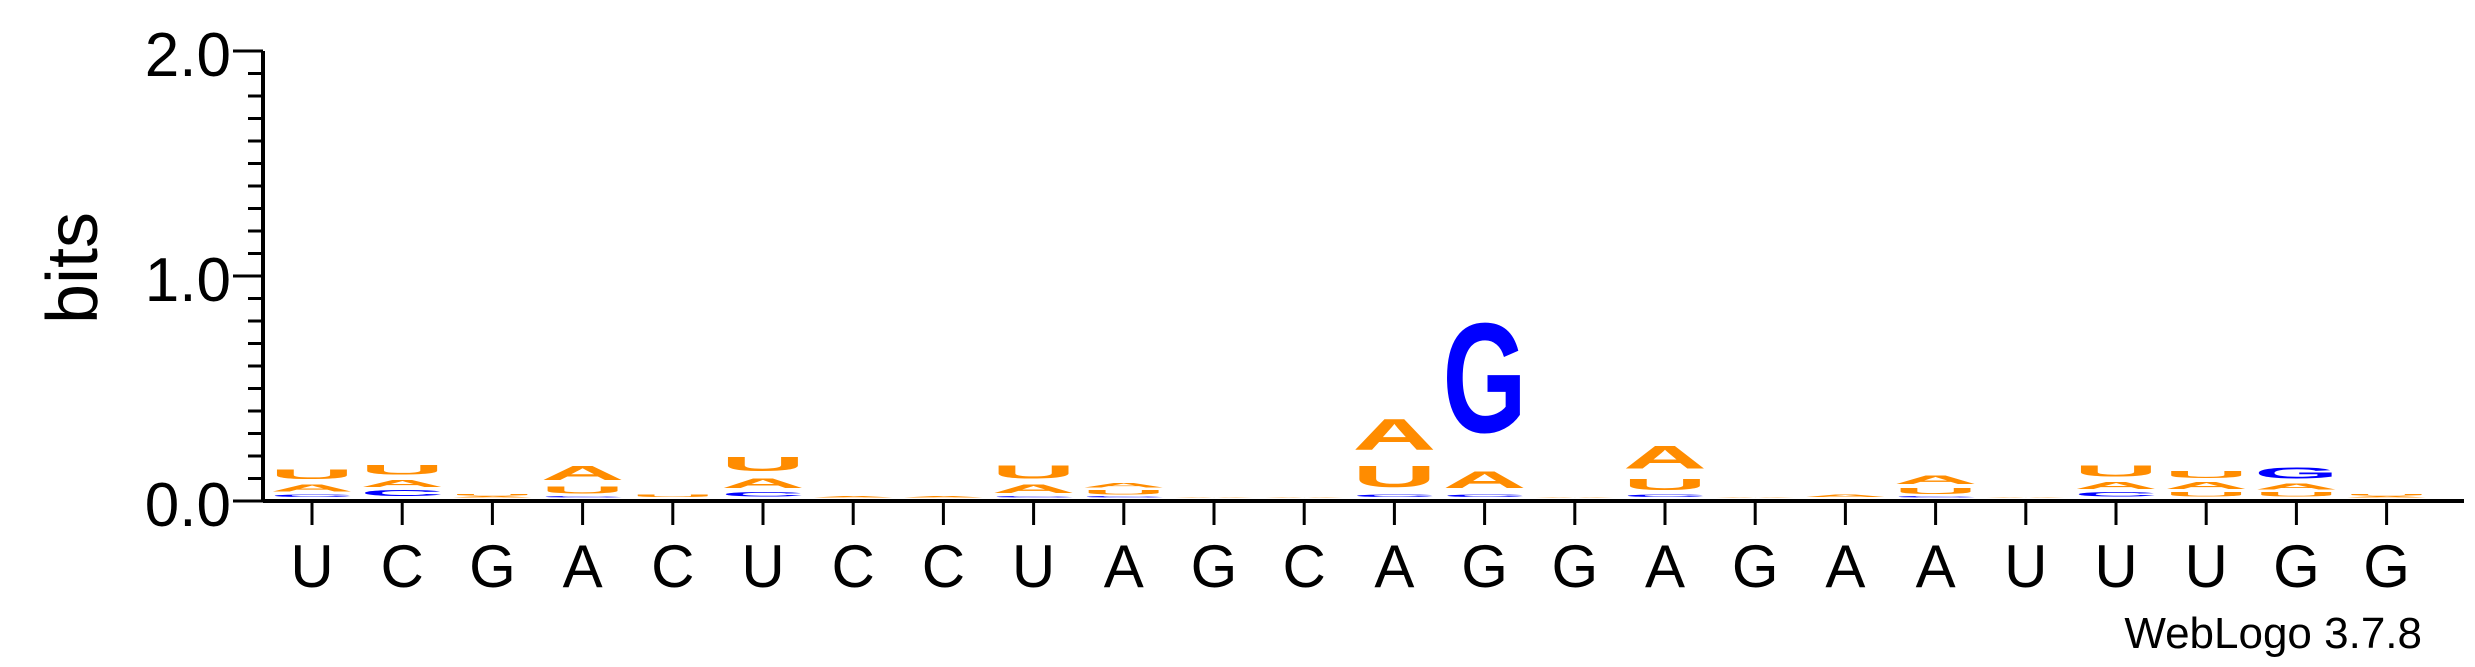 This screenshot has height=667, width=2475. Describe the element at coordinates (188, 55) in the screenshot. I see `y-tick-label: 2.0` at that location.